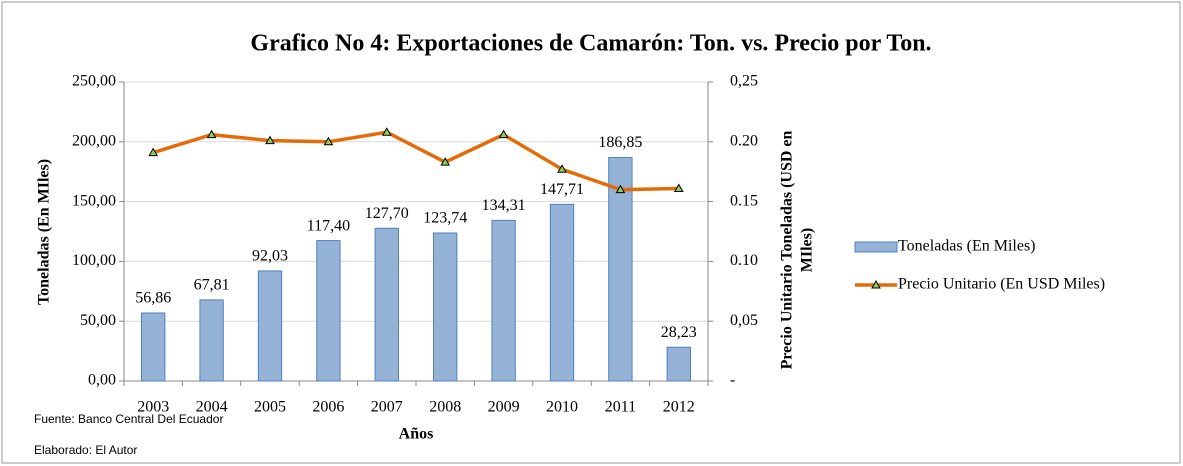  I want to click on x-tick-label: 2010, so click(562, 407).